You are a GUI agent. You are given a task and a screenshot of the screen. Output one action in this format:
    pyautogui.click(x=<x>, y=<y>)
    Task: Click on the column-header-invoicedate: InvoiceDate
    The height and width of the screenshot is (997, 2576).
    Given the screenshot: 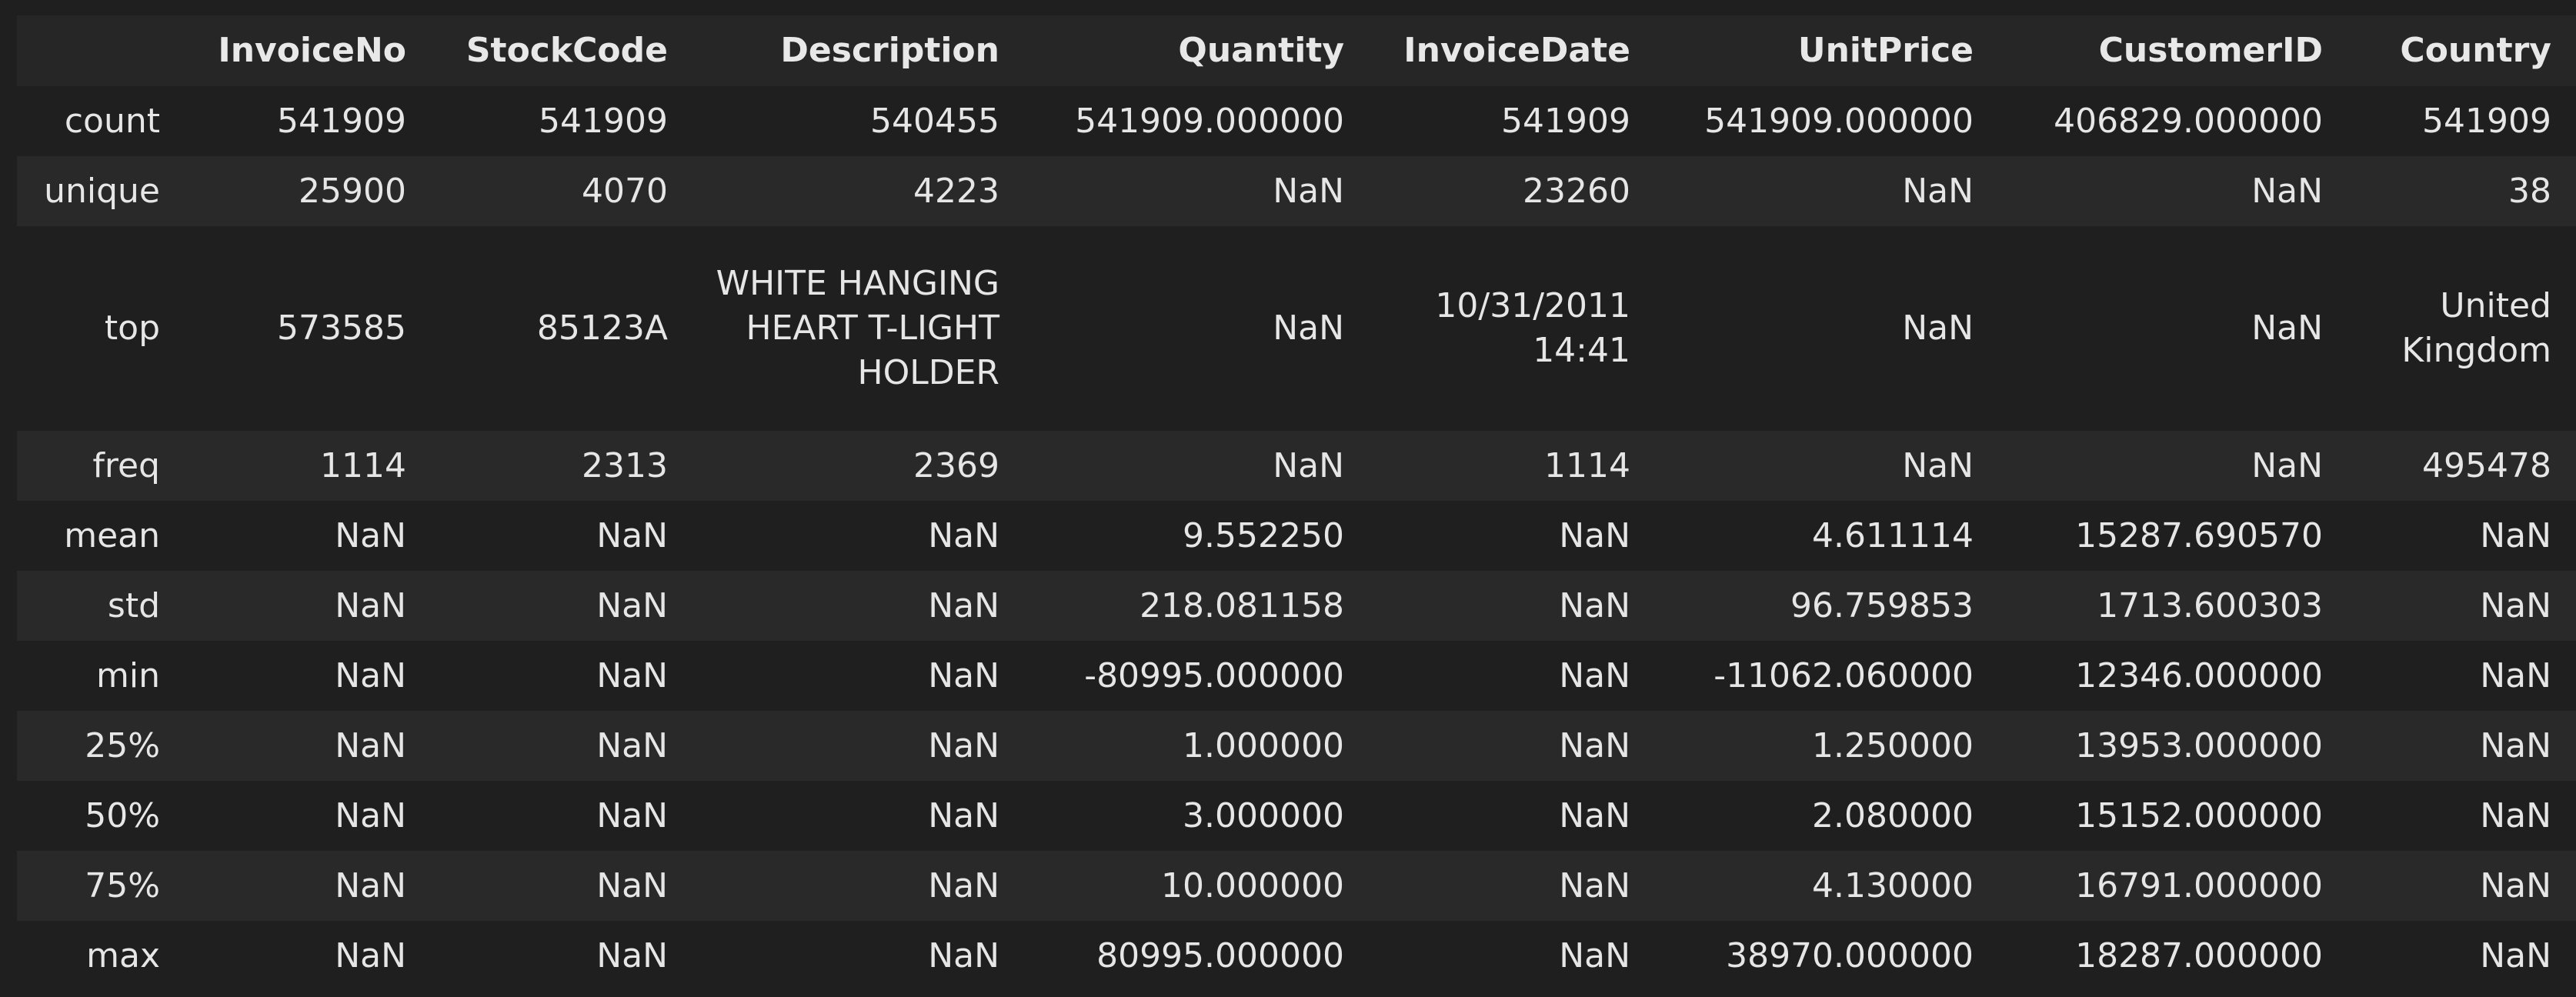 What is the action you would take?
    pyautogui.click(x=1512, y=50)
    